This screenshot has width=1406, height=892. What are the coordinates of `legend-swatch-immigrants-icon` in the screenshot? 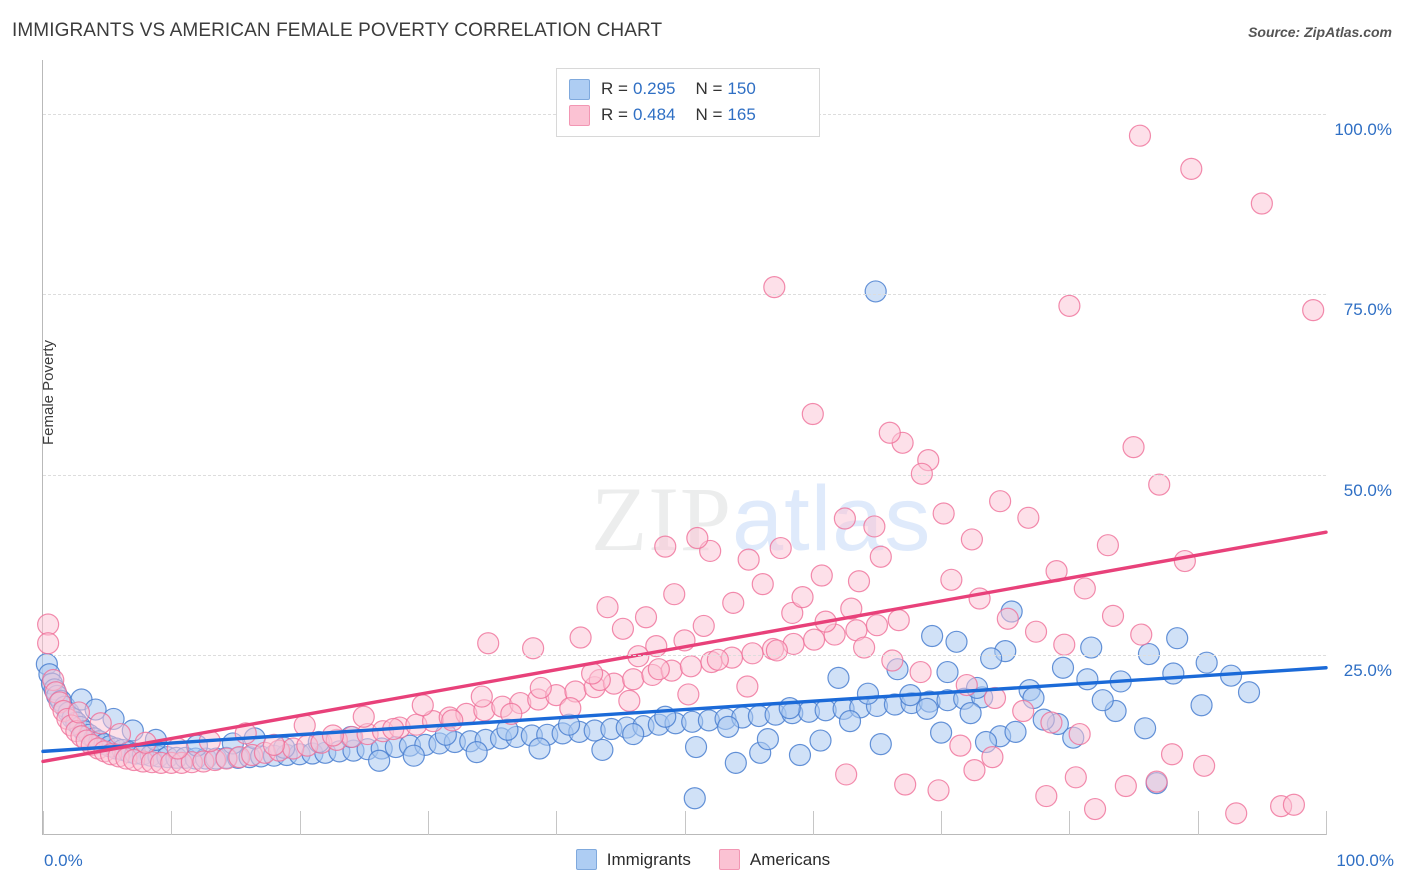 It's located at (579, 89).